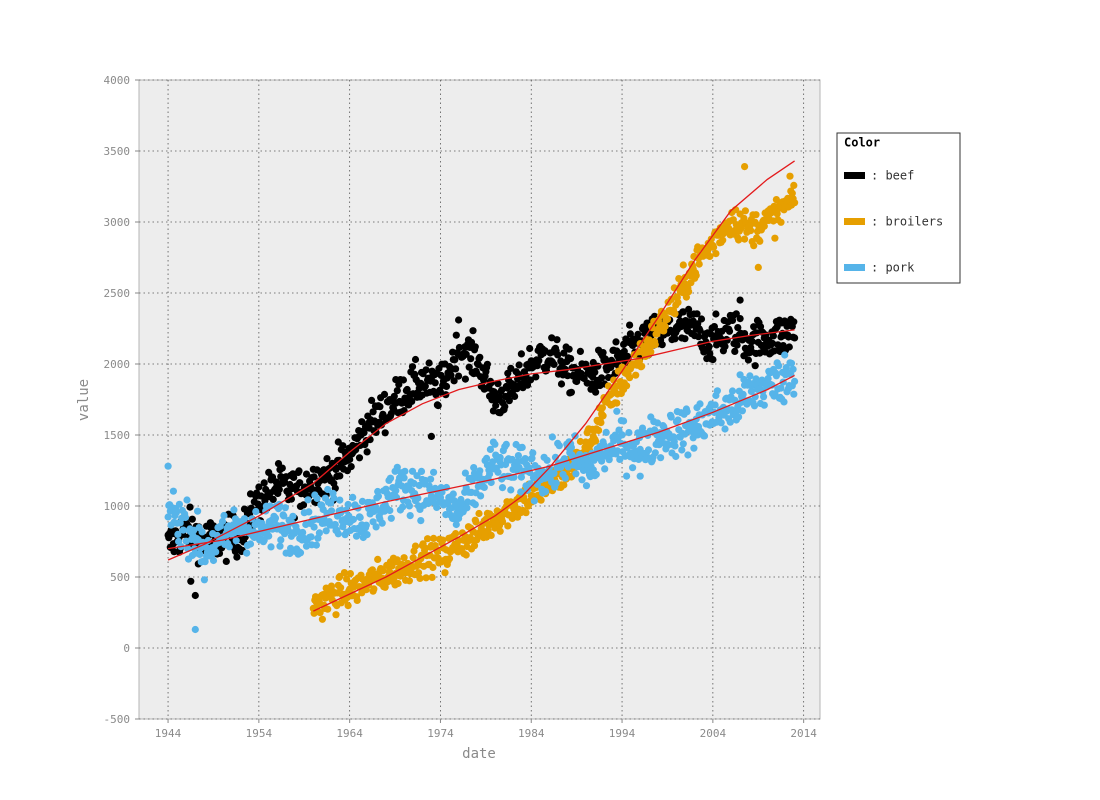 The image size is (1100, 800). What do you see at coordinates (892, 176) in the screenshot?
I see `beef-legend-label: : beef` at bounding box center [892, 176].